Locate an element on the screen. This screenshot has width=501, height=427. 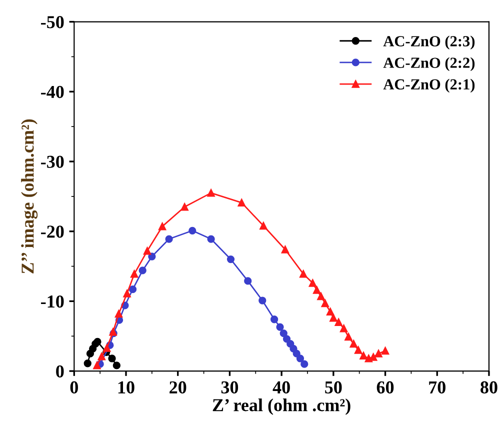
x-tick-label: 80 is located at coordinates (489, 387).